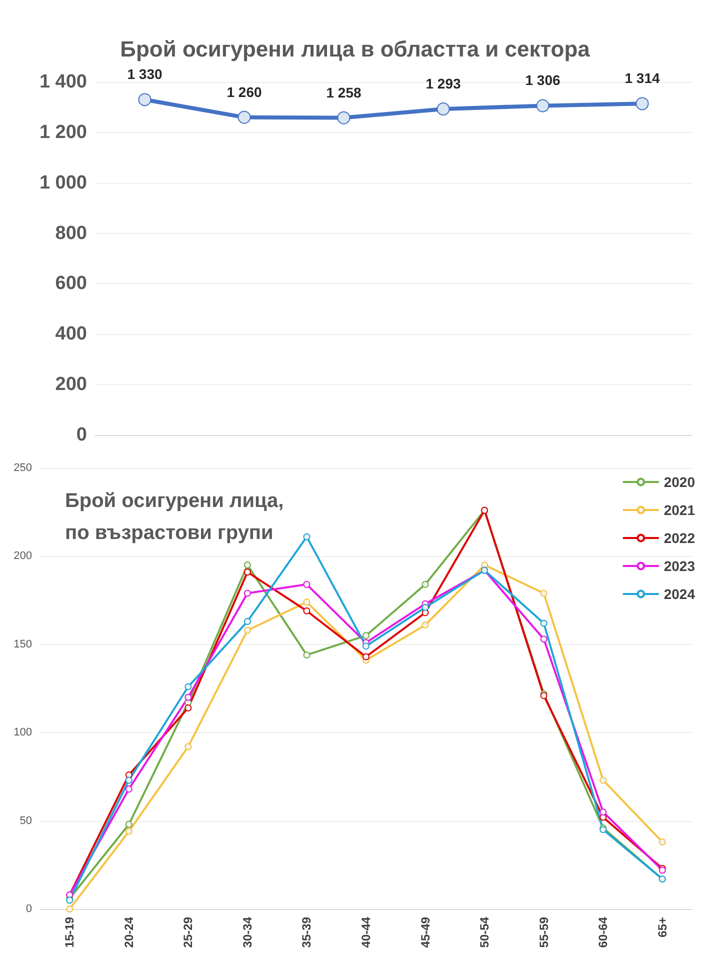  What do you see at coordinates (355, 49) in the screenshot?
I see `chart-title: Брой осигурени лица в областта и сектора` at bounding box center [355, 49].